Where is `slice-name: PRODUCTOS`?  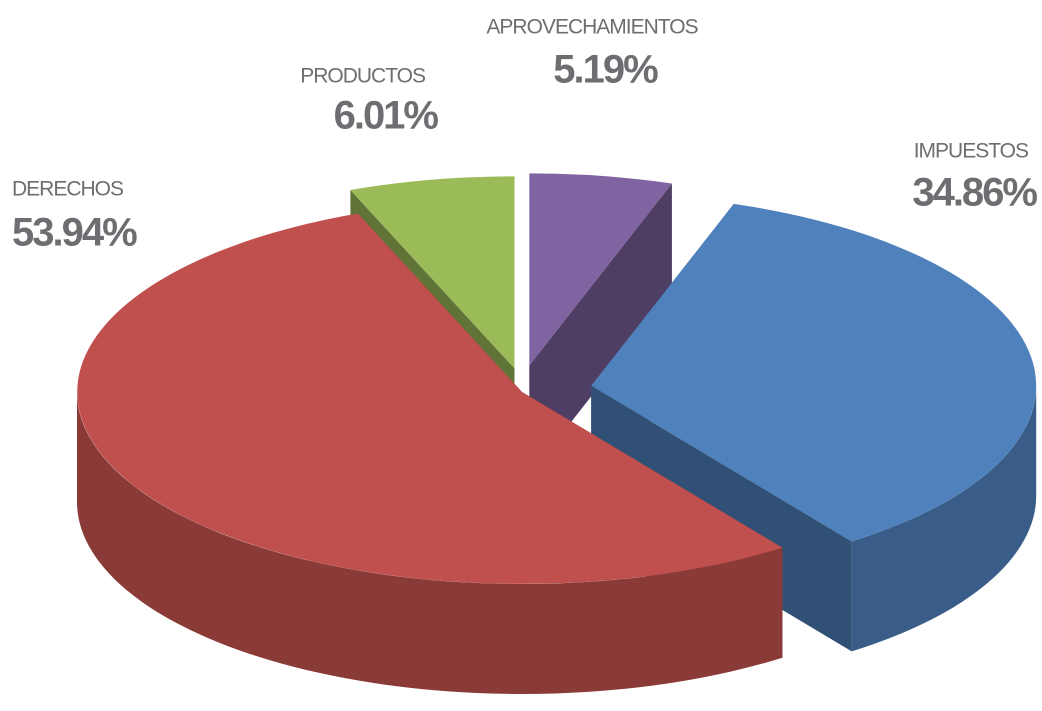
slice-name: PRODUCTOS is located at coordinates (363, 76).